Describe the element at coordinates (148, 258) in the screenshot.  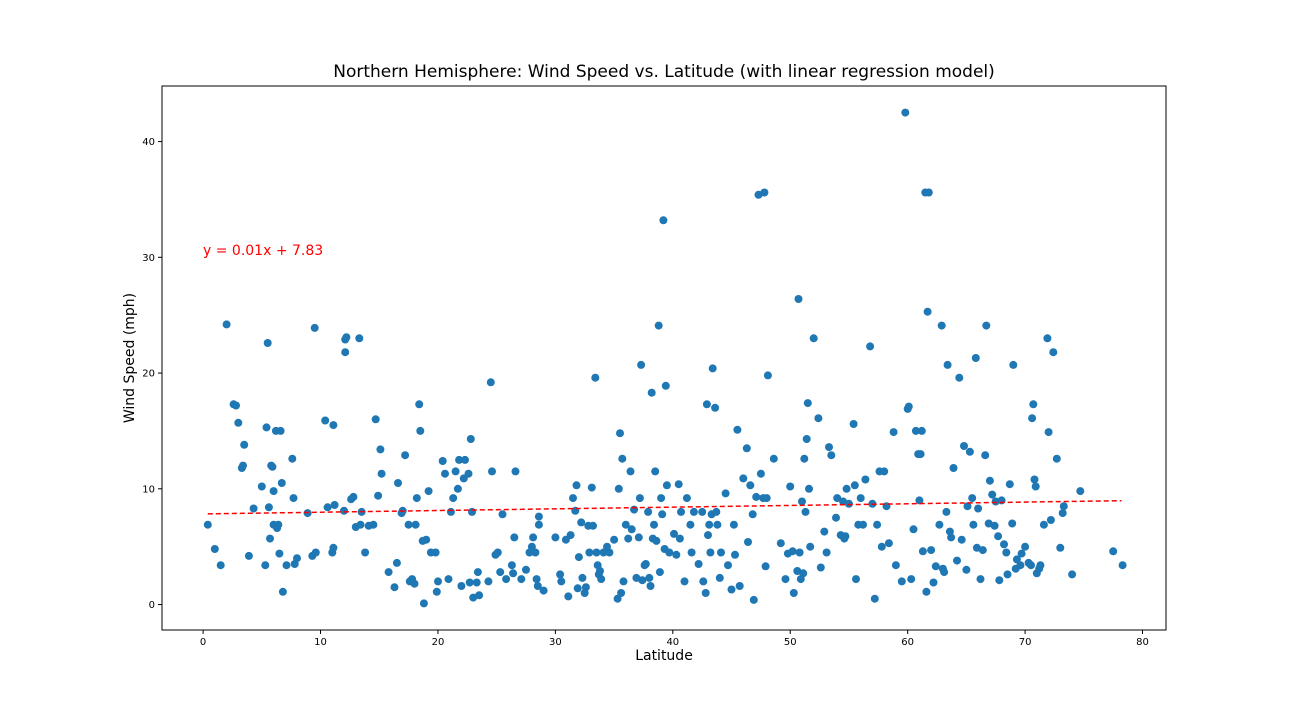
I see `y-tick-label: 30` at that location.